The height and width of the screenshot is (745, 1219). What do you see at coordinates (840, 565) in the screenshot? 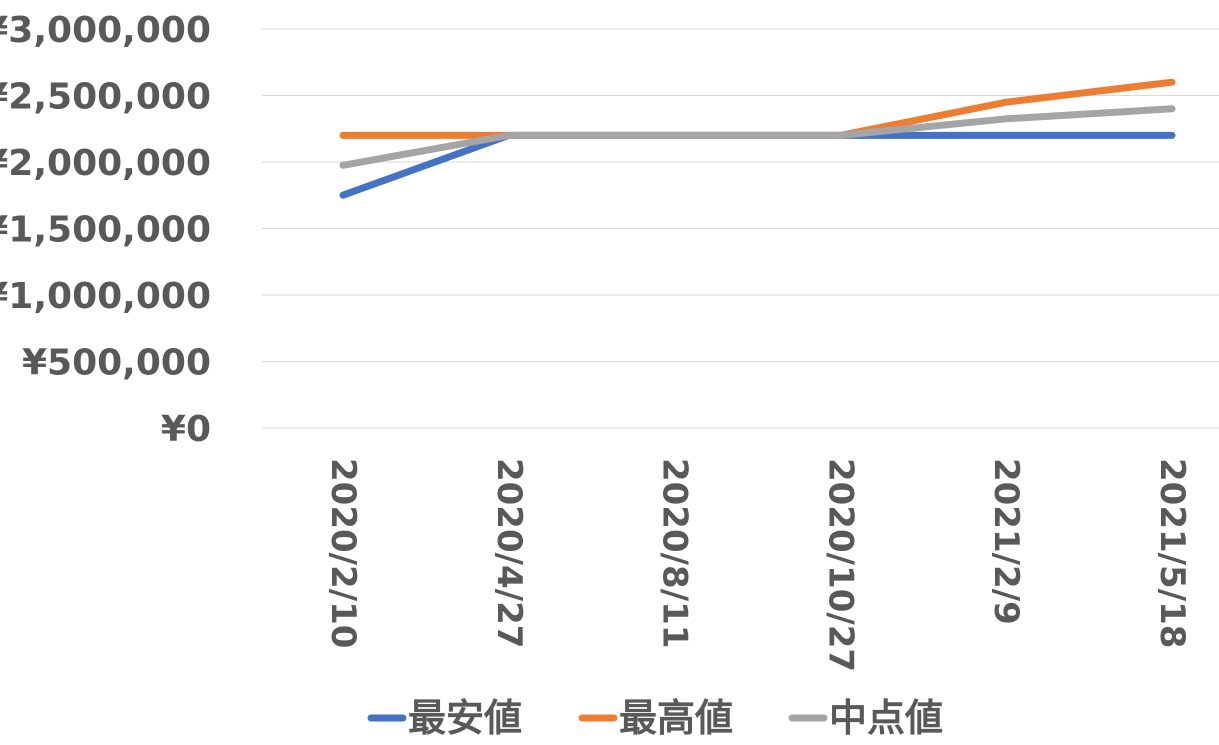
I see `x-tick-label: 2020/10/27` at bounding box center [840, 565].